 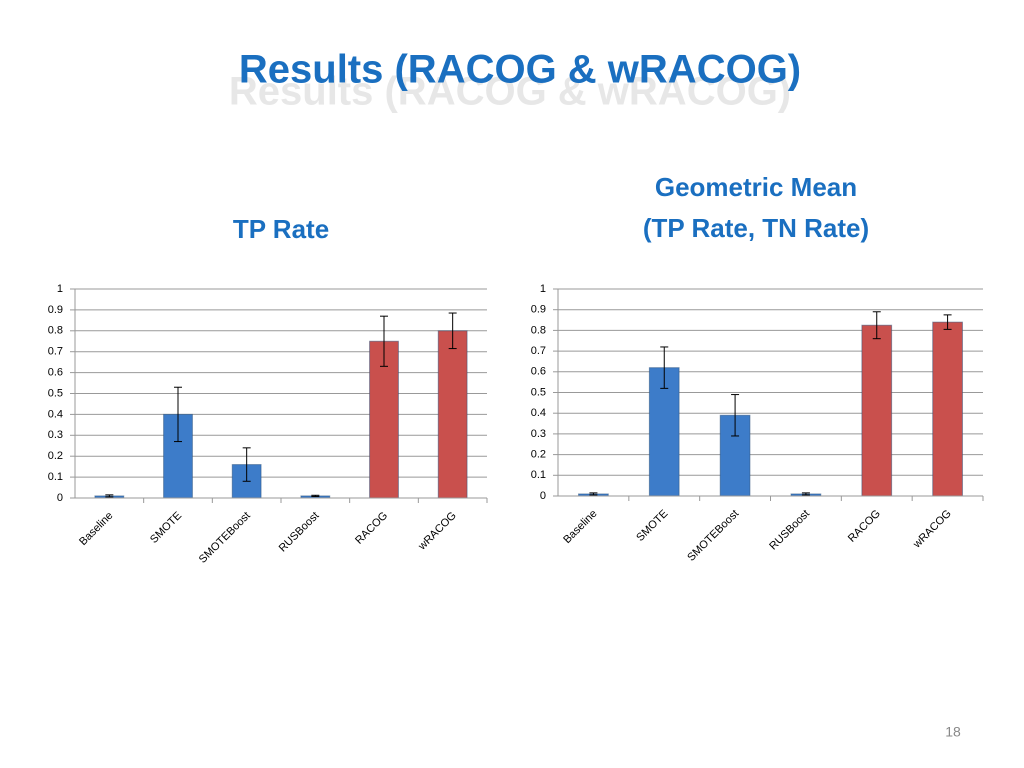 What do you see at coordinates (281, 229) in the screenshot?
I see `chart-title: TP Rate` at bounding box center [281, 229].